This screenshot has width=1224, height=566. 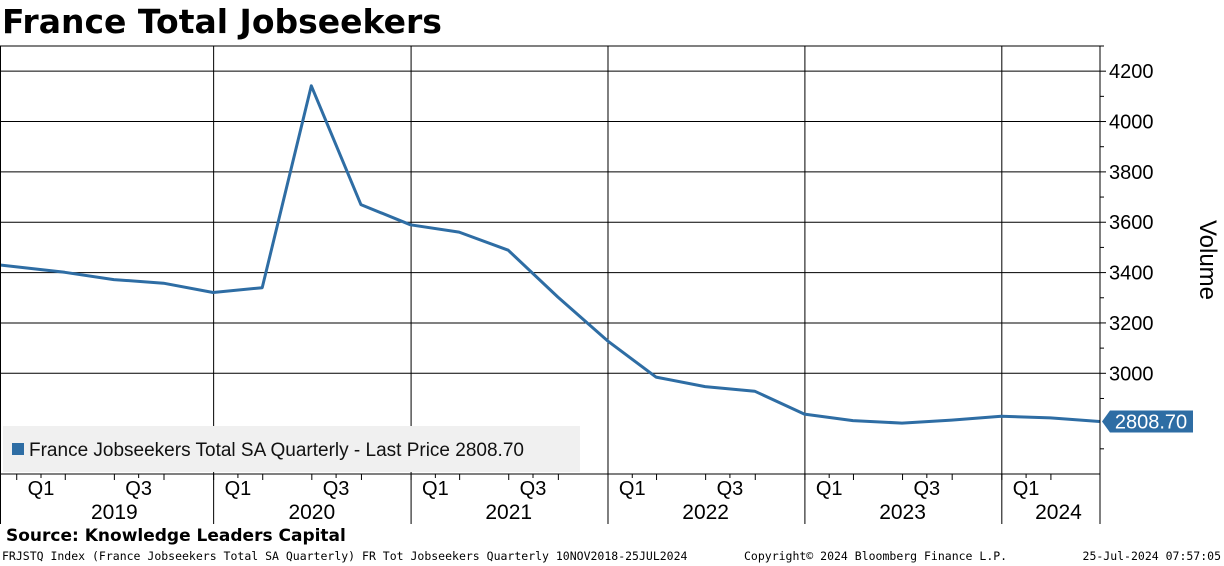 I want to click on footer-copyright: Copyright© 2024 Bloomberg Finance L.P., so click(x=876, y=556).